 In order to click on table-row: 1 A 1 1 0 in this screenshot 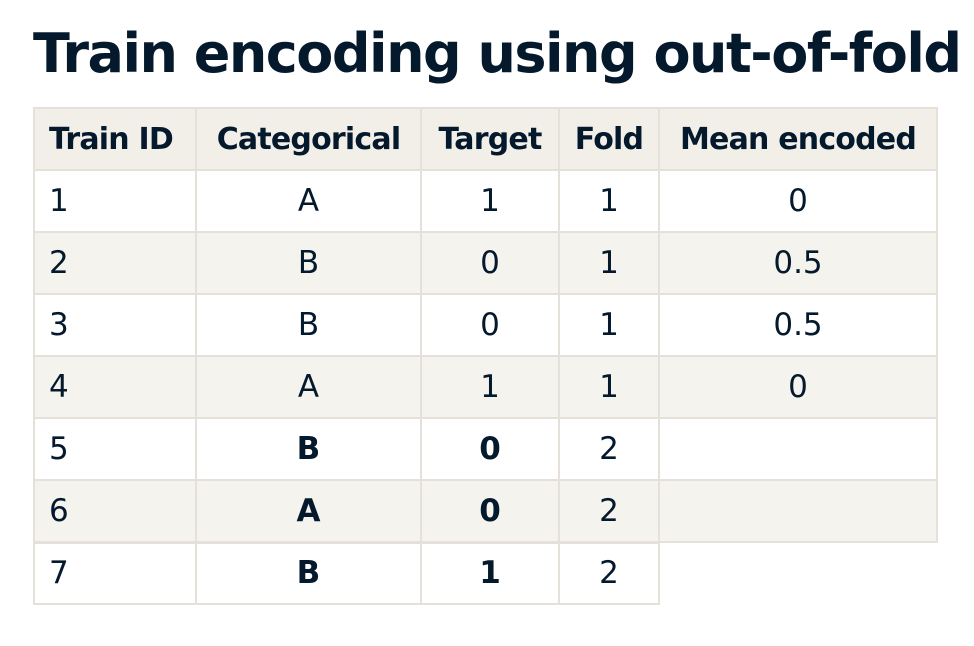, I will do `click(485, 201)`.